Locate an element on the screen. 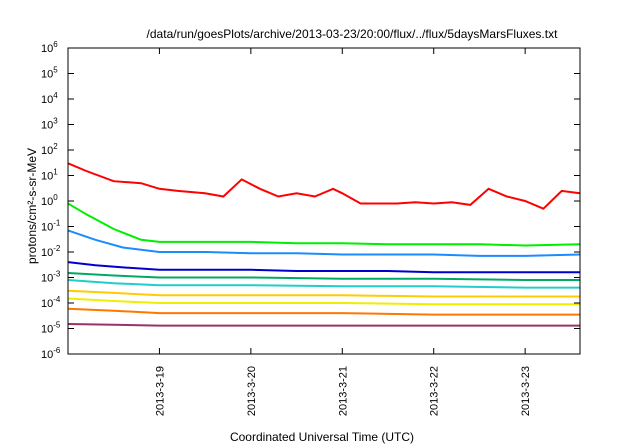 This screenshot has height=448, width=640. y-tick-label: 10⁵ is located at coordinates (49, 73).